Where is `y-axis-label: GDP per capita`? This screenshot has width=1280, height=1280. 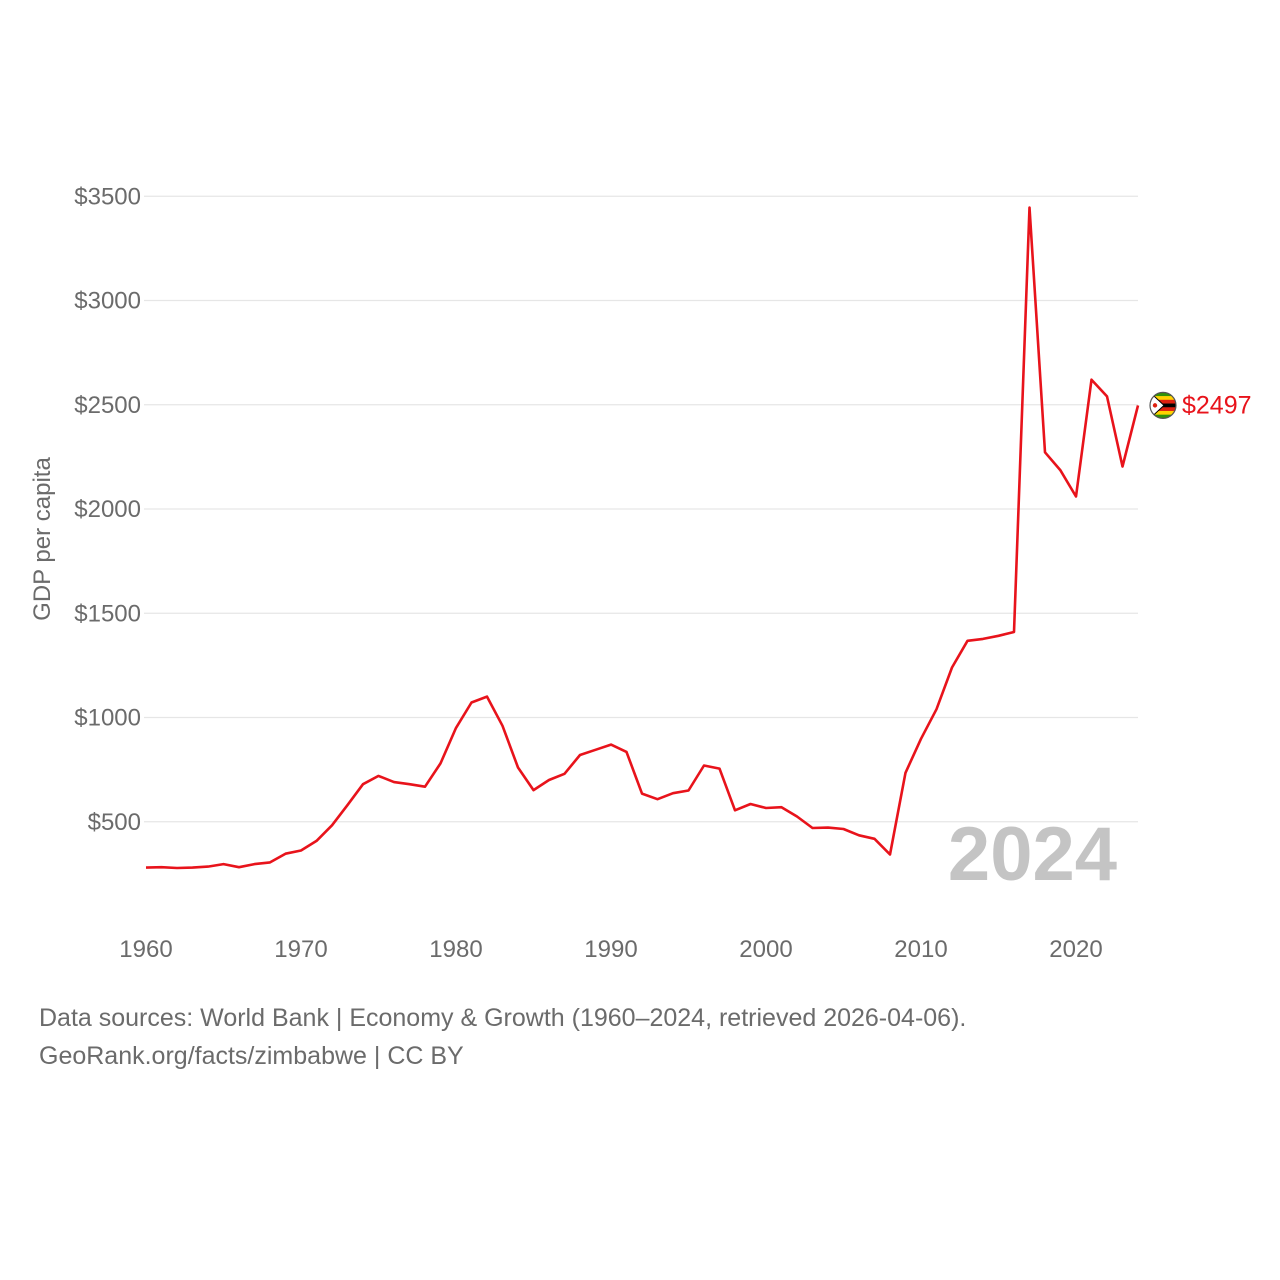 y-axis-label: GDP per capita is located at coordinates (42, 539).